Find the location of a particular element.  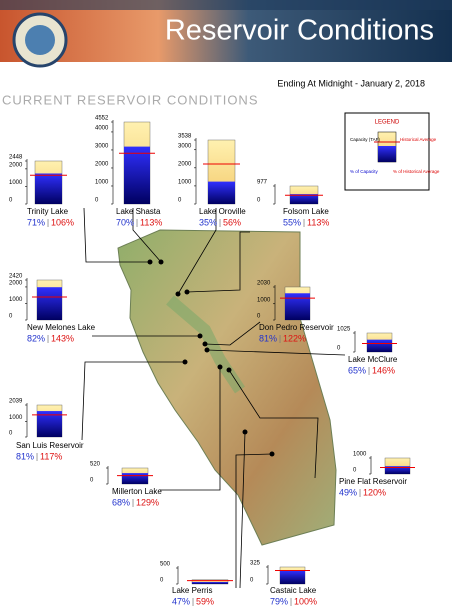

pct-historical: 122% is located at coordinates (294, 338).